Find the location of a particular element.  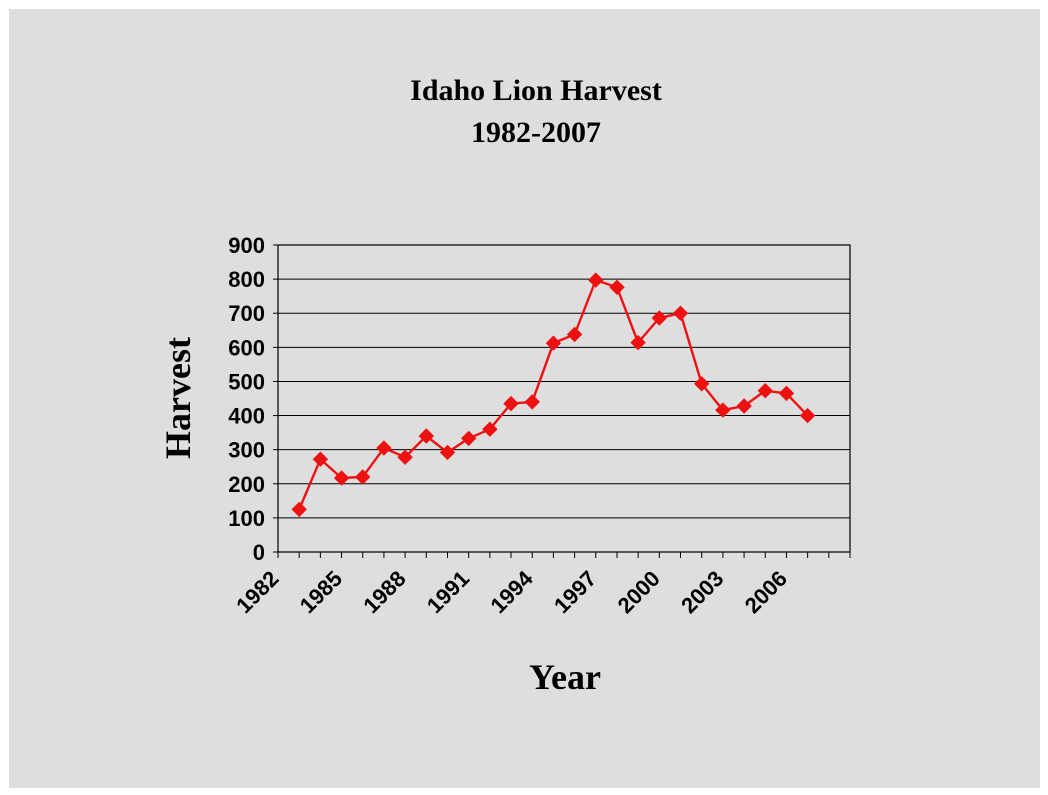

y-tick-label: 400 is located at coordinates (246, 416).